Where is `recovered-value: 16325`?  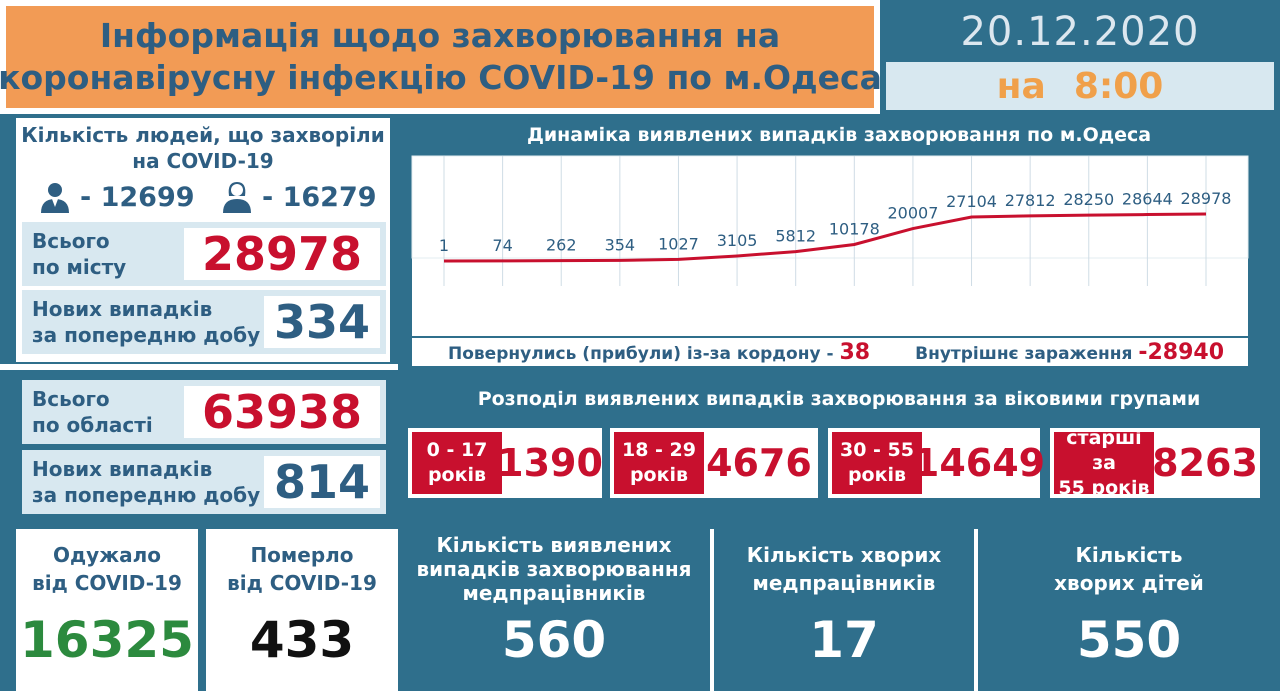 recovered-value: 16325 is located at coordinates (107, 640).